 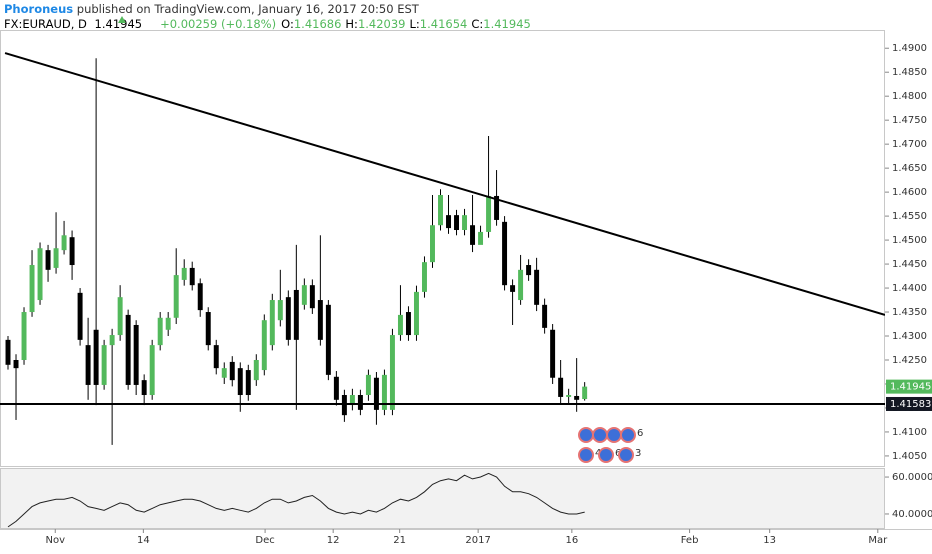 What do you see at coordinates (909, 120) in the screenshot?
I see `y-tick-label: 1.4750` at bounding box center [909, 120].